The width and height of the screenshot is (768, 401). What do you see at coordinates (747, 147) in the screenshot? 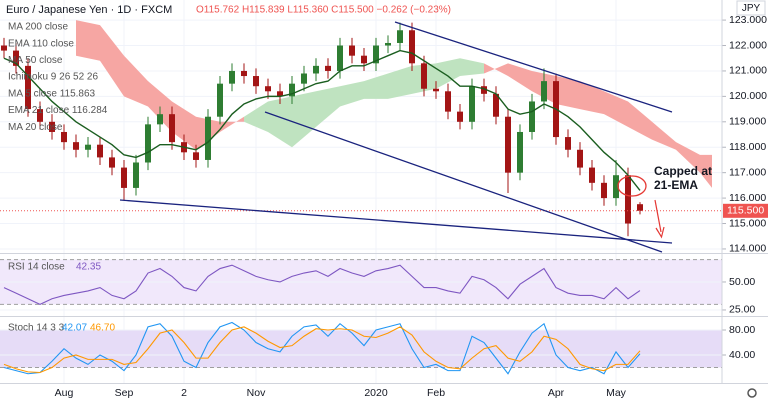
I see `y-tick-label: 118.000` at bounding box center [747, 147].